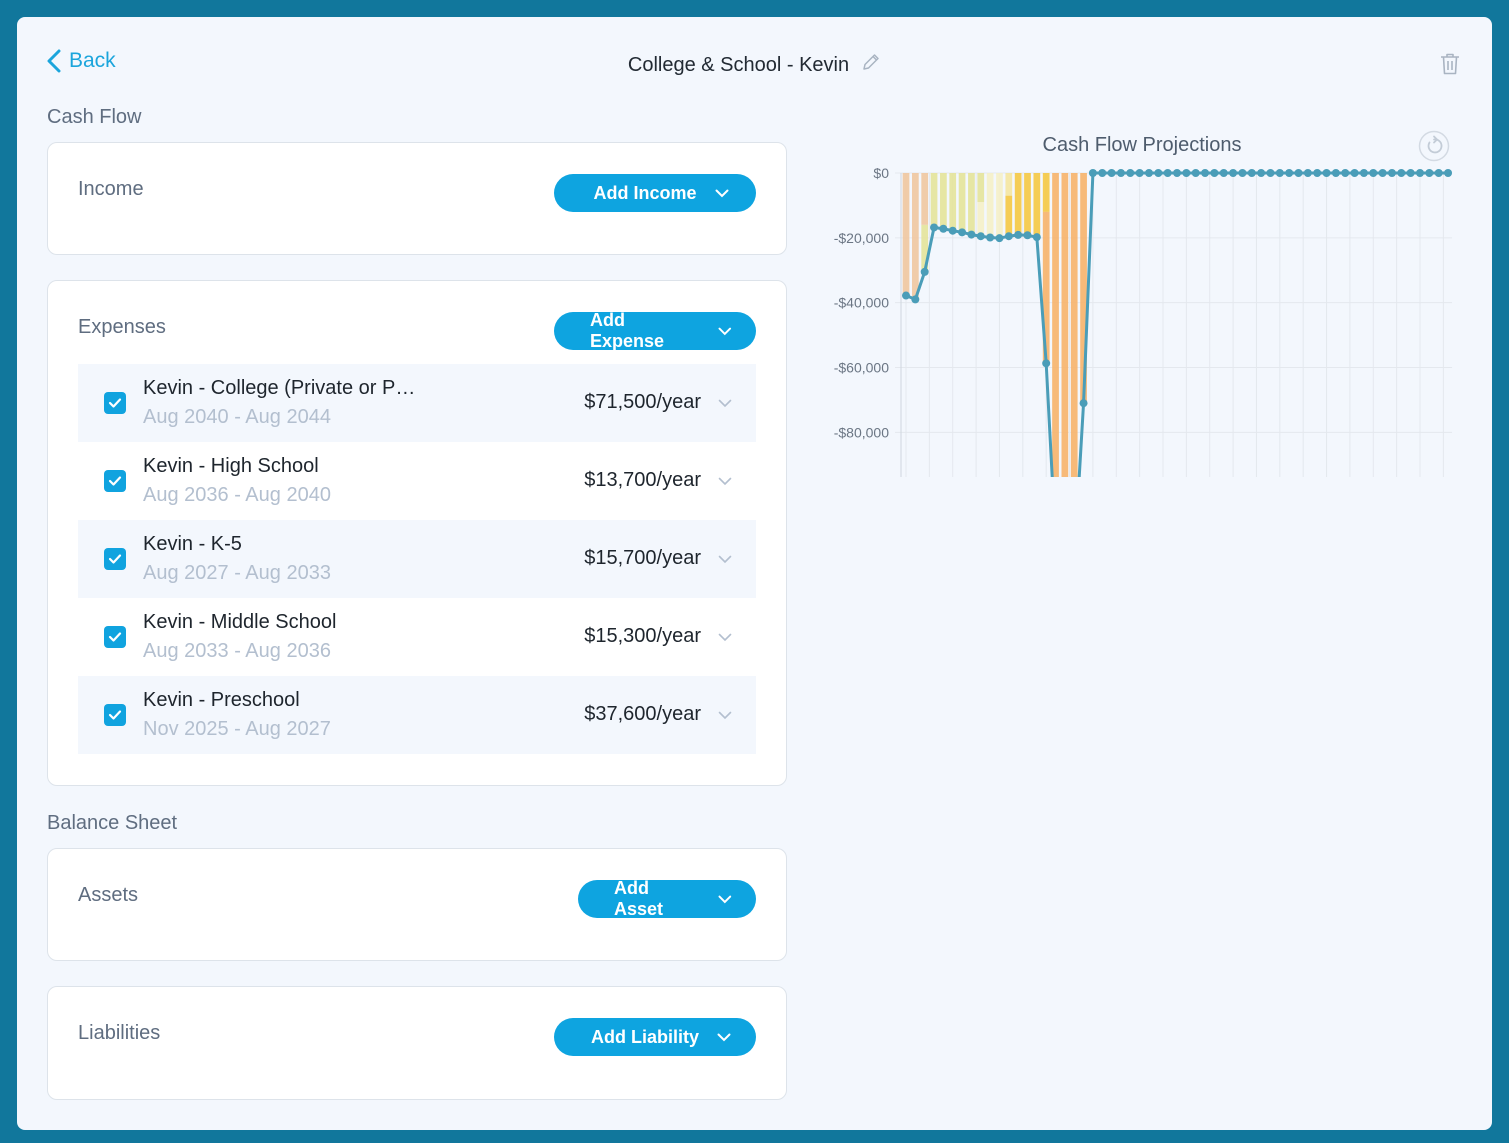  I want to click on expense-name: Kevin - Middle School, so click(240, 622).